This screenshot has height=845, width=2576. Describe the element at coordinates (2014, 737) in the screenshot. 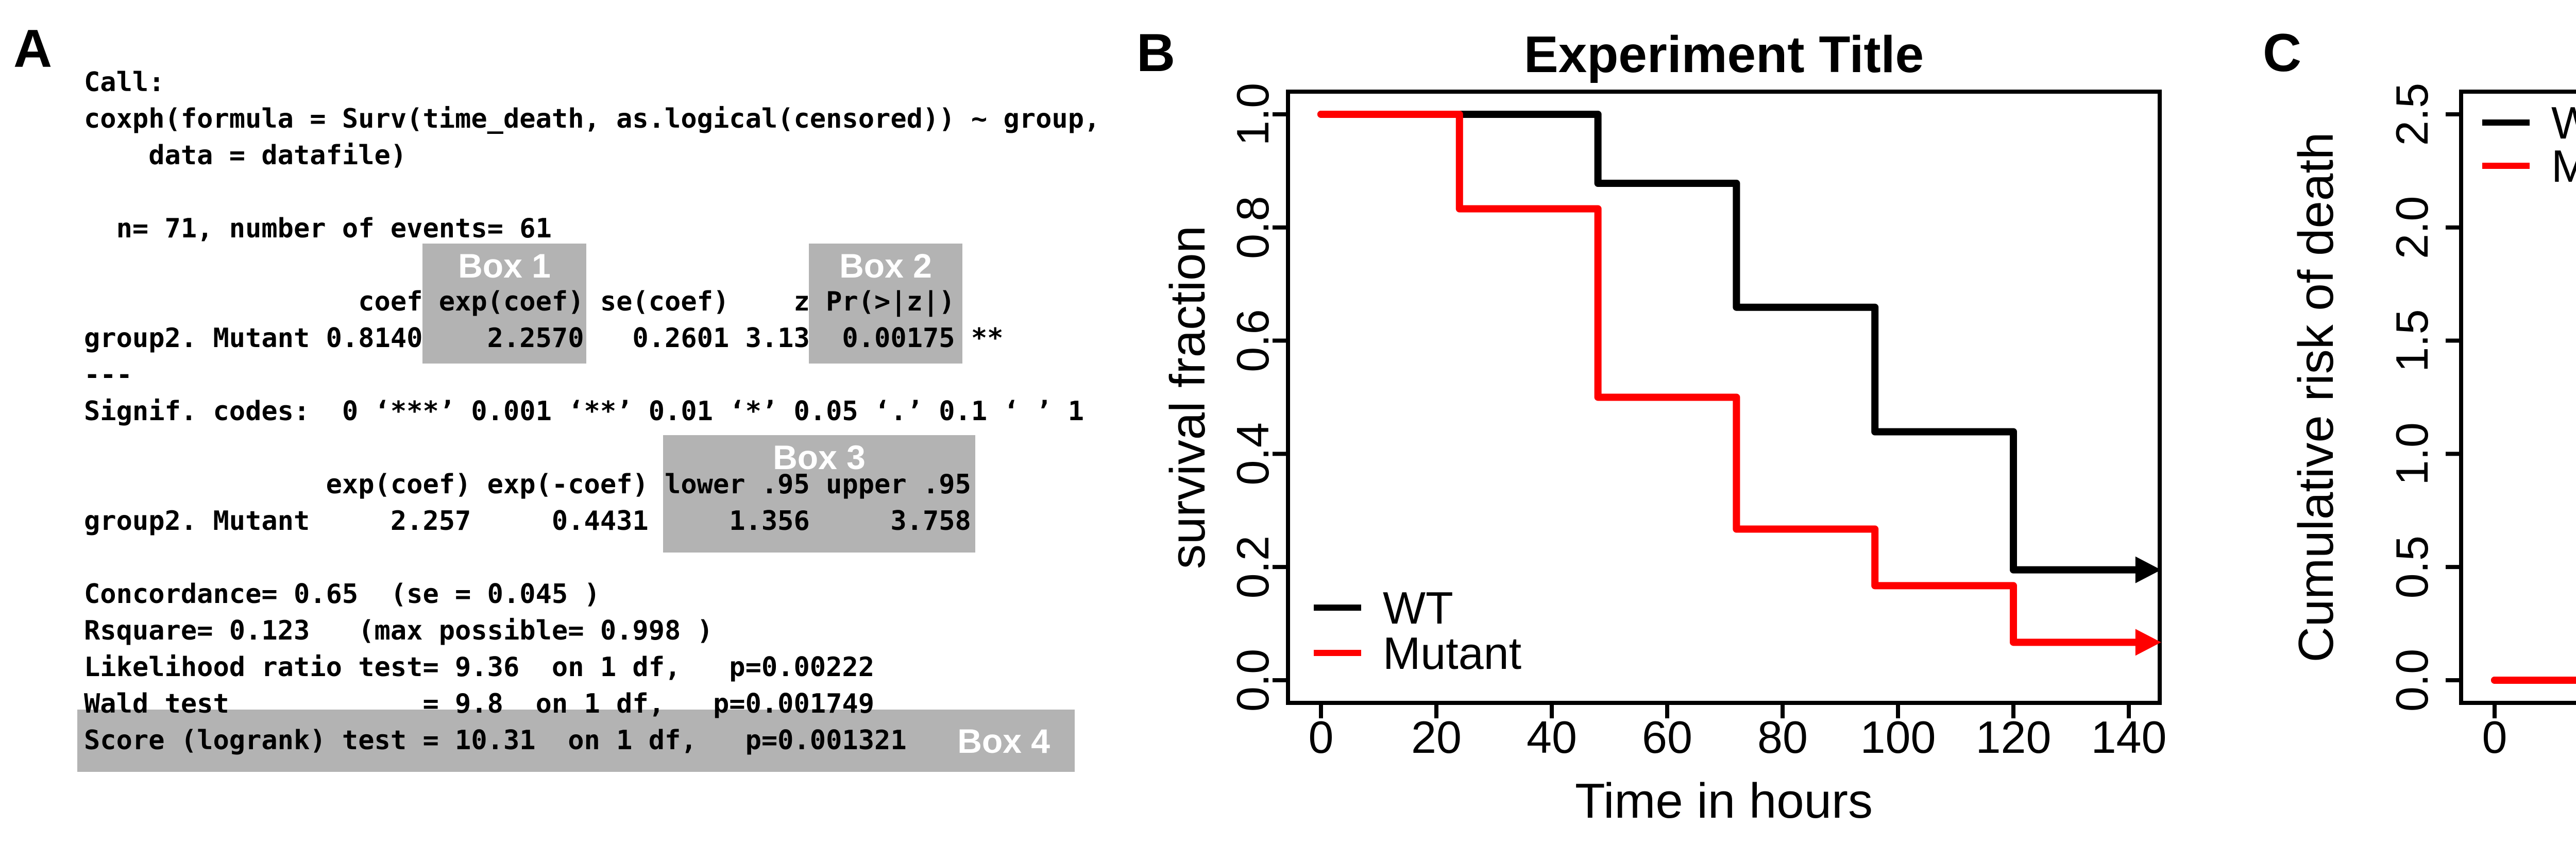

I see `x-tick-label-b: 120` at that location.